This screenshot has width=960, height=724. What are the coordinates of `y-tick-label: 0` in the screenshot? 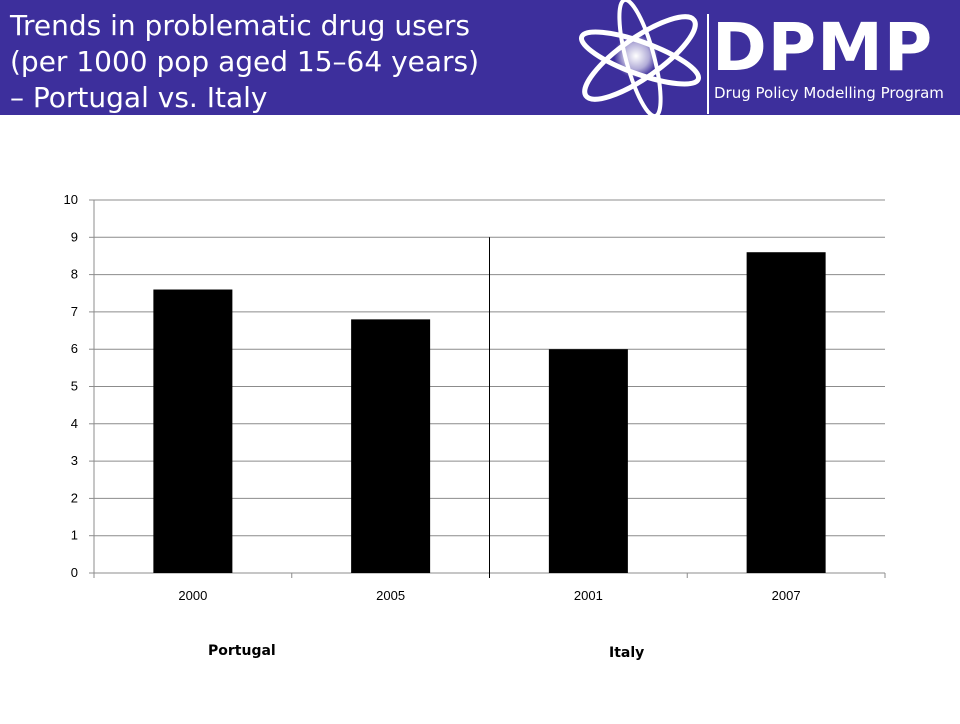 It's located at (74, 572).